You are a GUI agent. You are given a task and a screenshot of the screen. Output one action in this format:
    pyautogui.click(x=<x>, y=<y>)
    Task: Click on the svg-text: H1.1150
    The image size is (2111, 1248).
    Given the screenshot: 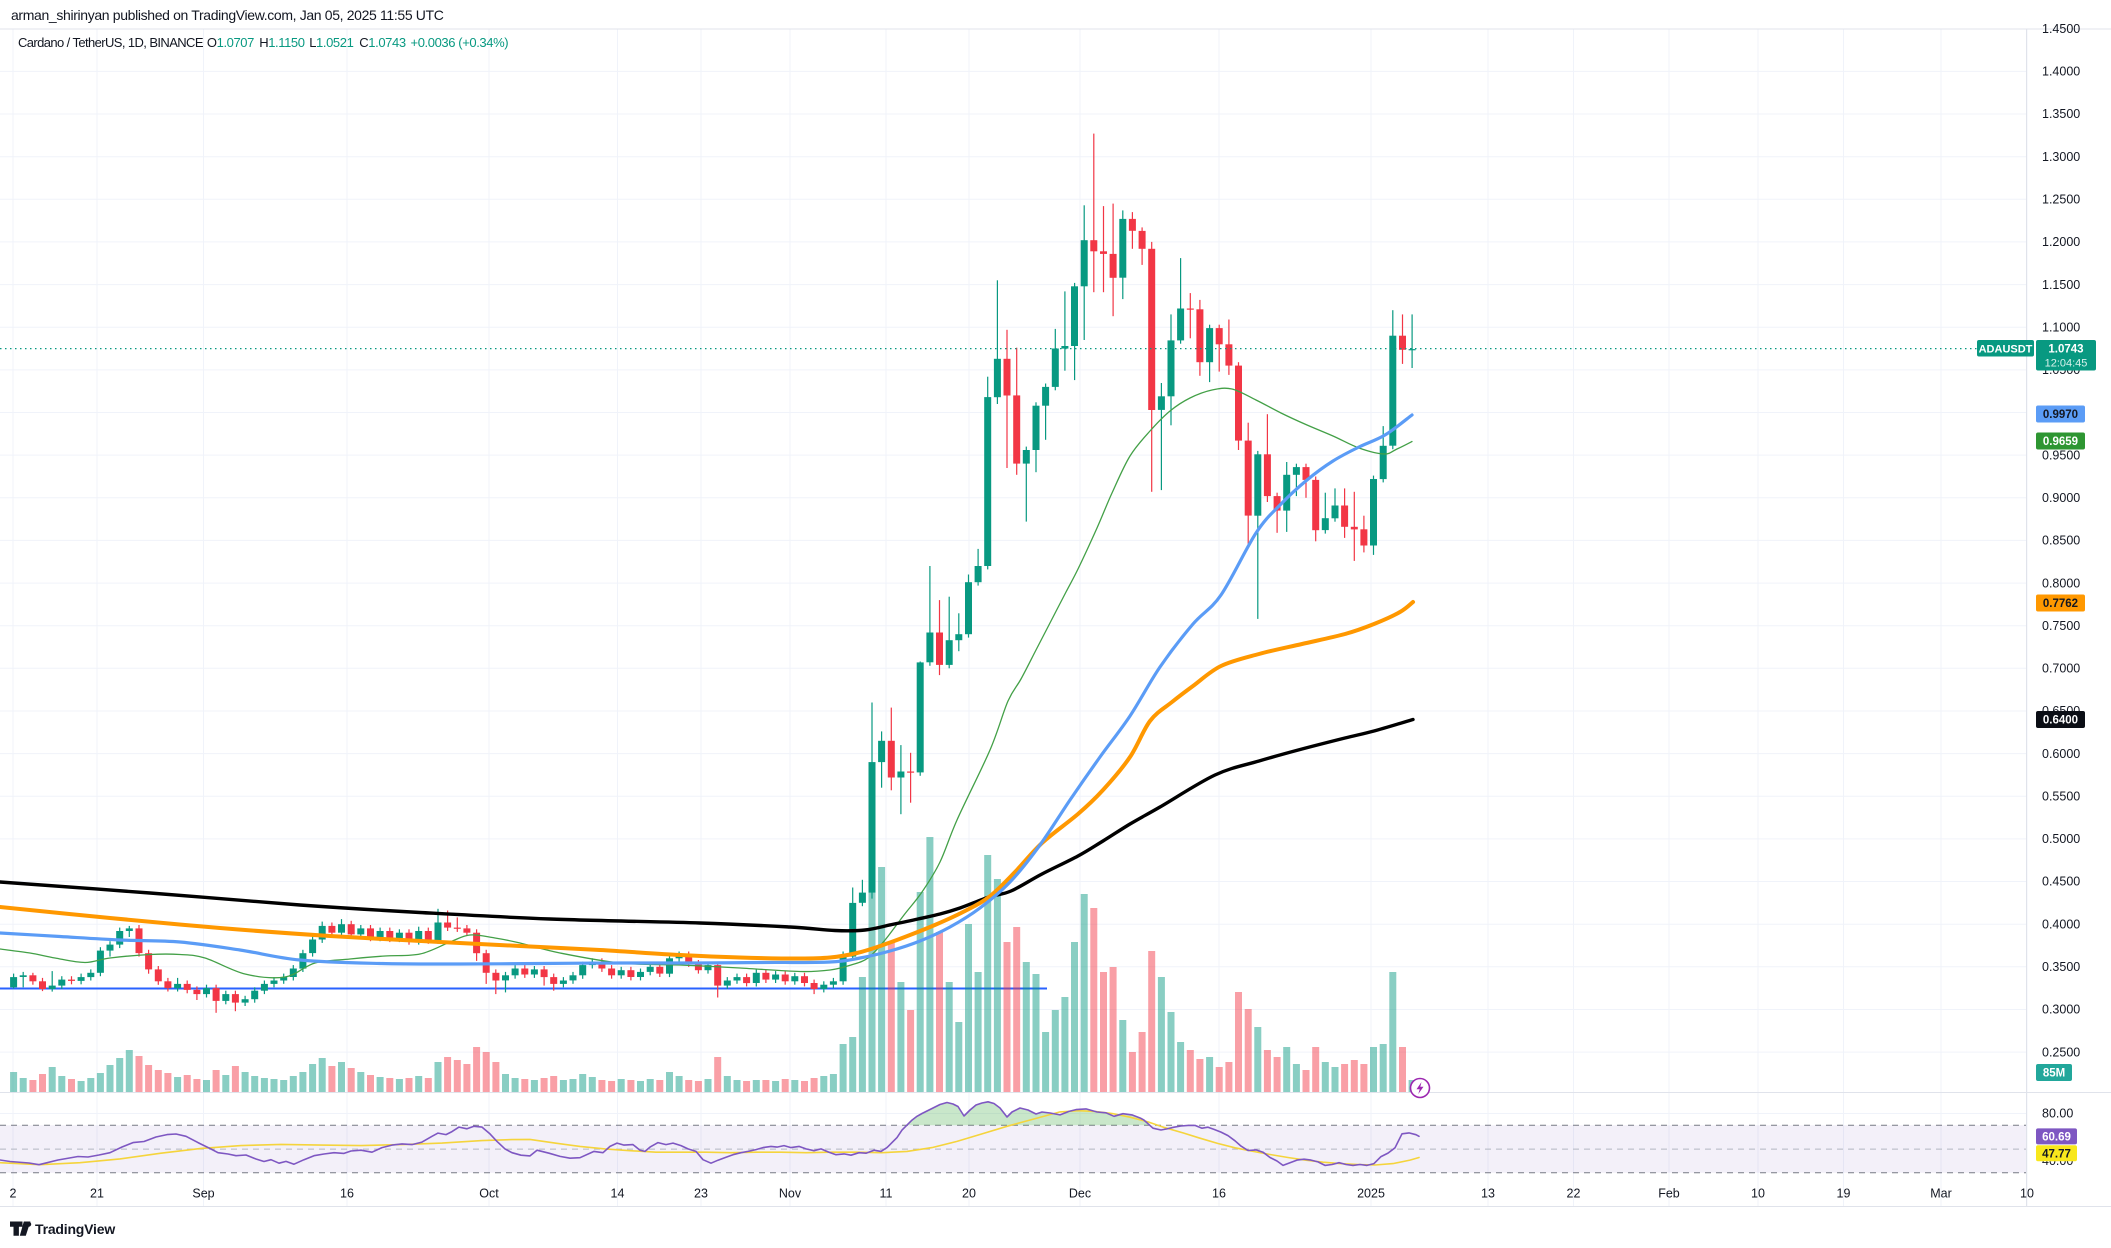 What is the action you would take?
    pyautogui.click(x=282, y=42)
    